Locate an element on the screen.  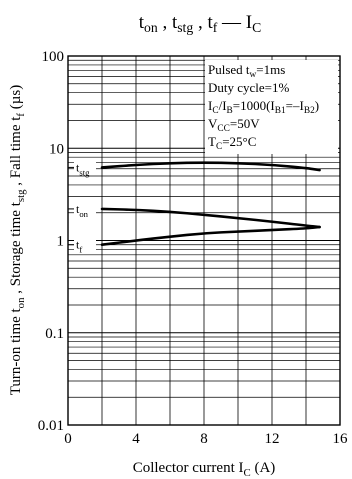
series-layer: tstg​ ton​ tf​ is located at coordinates (194, 207).